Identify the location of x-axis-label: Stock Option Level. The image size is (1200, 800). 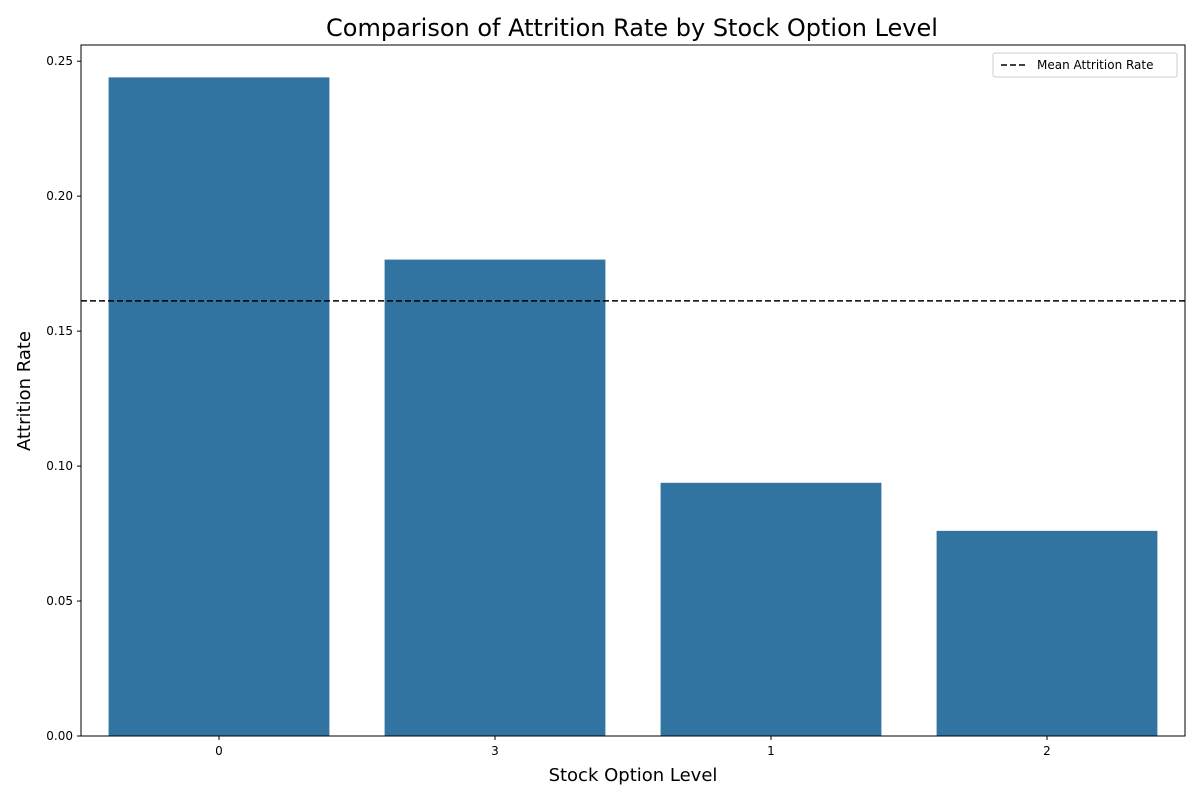
(633, 775).